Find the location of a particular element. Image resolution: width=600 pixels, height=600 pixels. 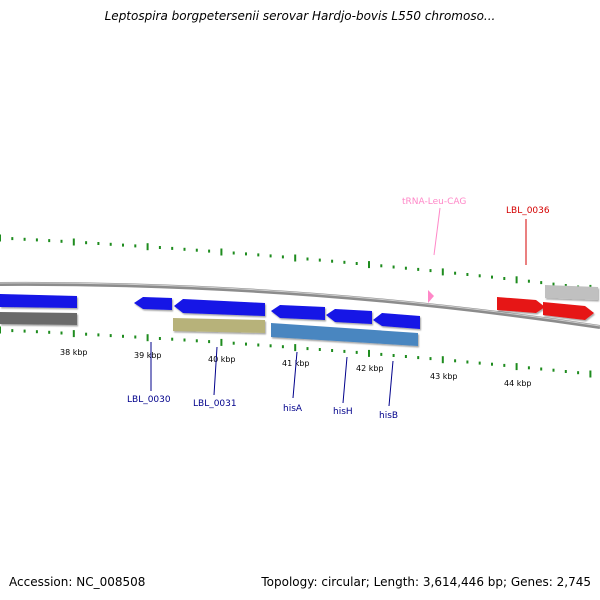

gene-block-steel is located at coordinates (344, 334).